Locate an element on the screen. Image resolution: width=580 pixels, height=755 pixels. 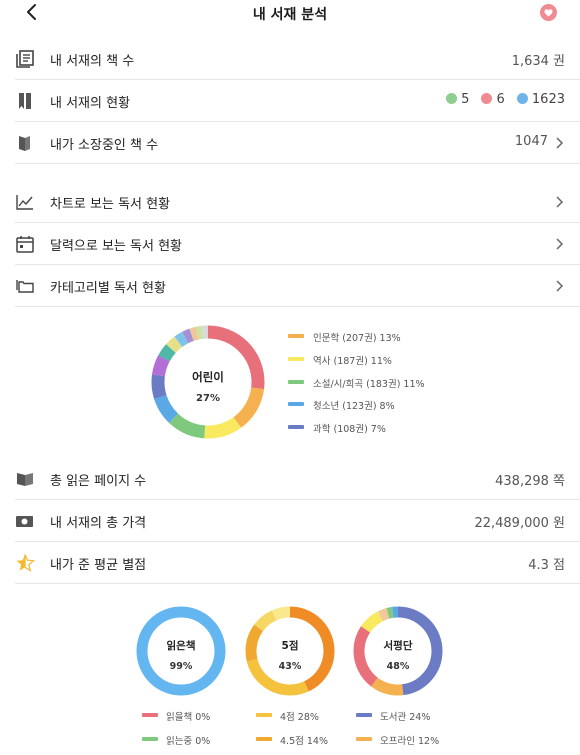
rating-donut: 5점 43% is located at coordinates (290, 651).